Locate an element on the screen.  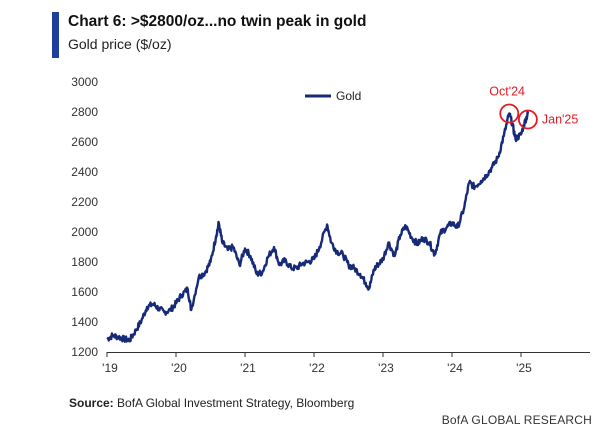
y-tick-label: 2800 is located at coordinates (84, 112).